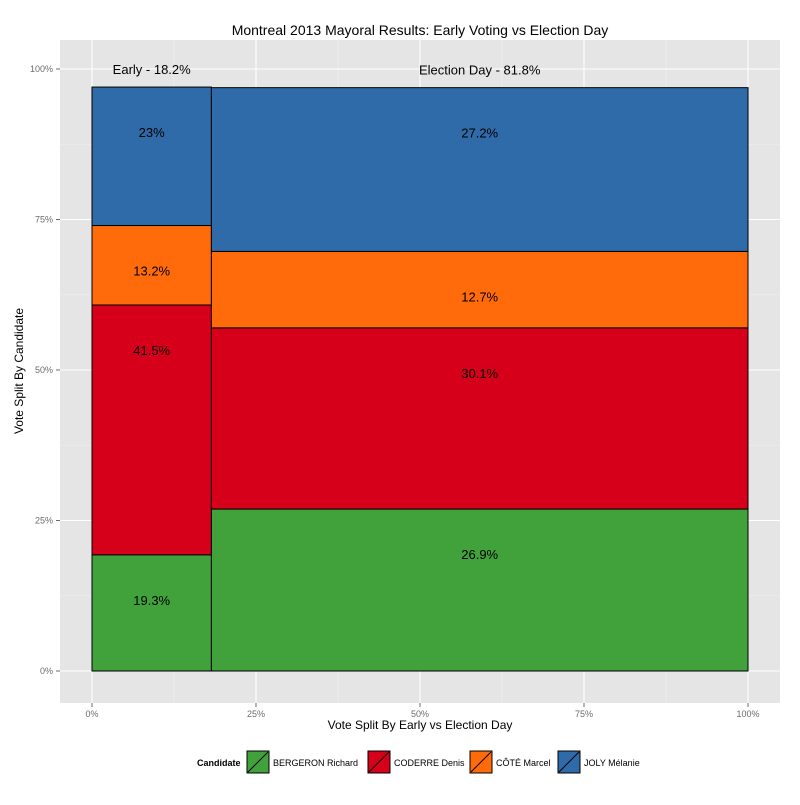  I want to click on data-label: 19.3%, so click(151, 600).